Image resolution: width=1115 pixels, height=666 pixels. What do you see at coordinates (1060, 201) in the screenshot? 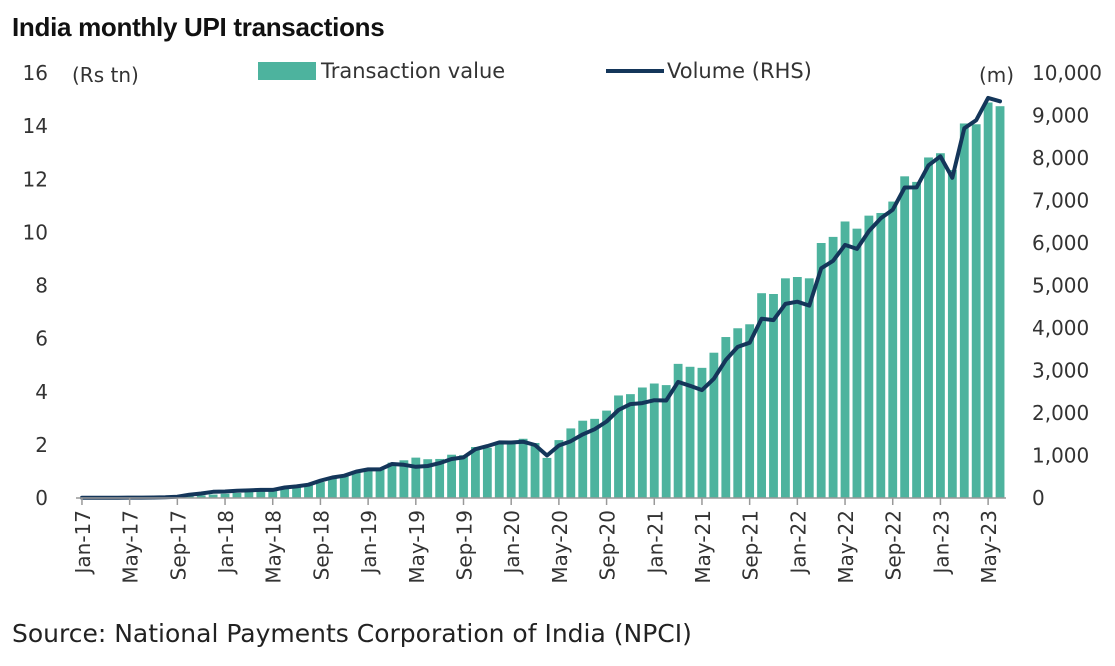
I see `right-tick-label: 7,000` at bounding box center [1060, 201].